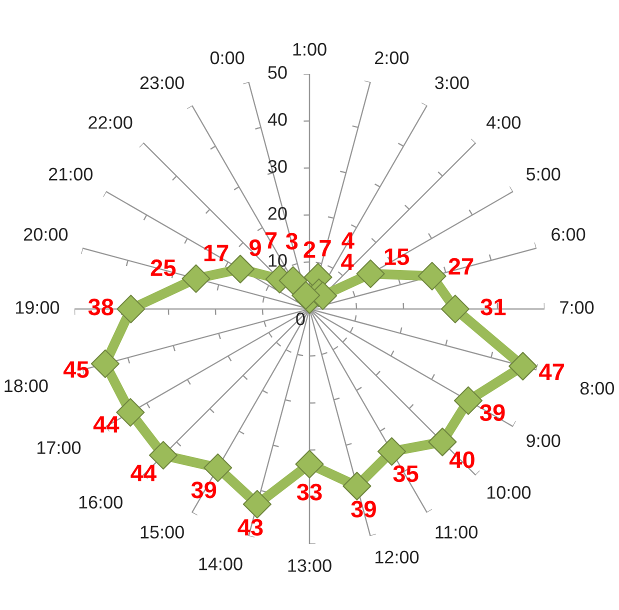 Image resolution: width=619 pixels, height=610 pixels. I want to click on y-tick-label: 30, so click(277, 166).